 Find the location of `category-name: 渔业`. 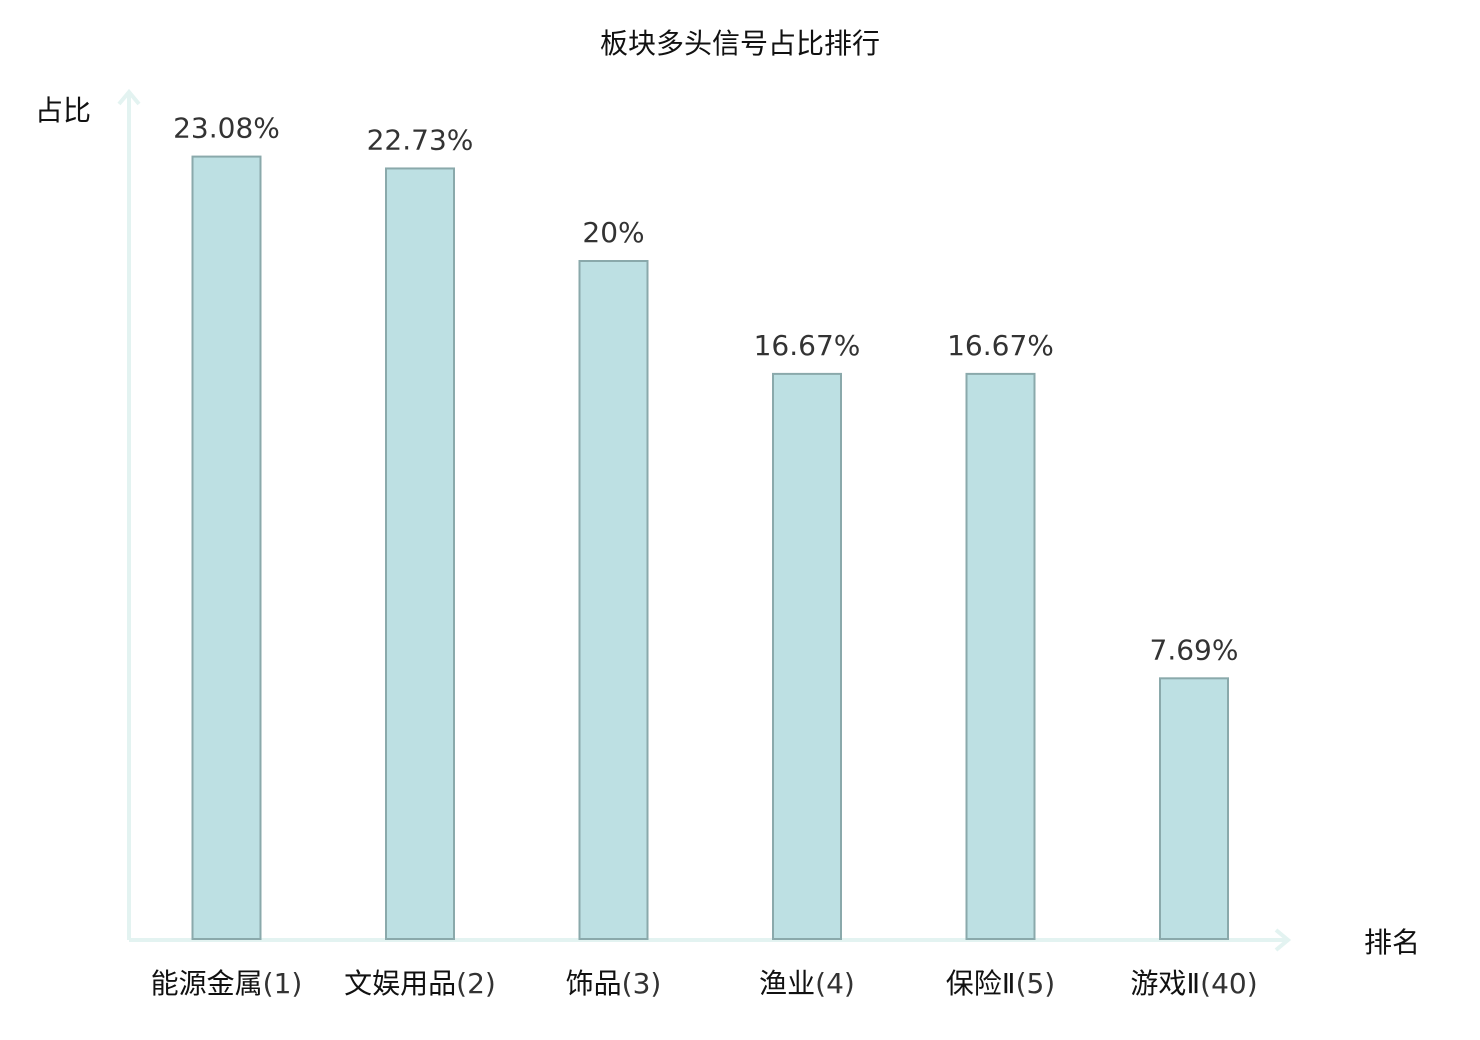

category-name: 渔业 is located at coordinates (787, 983).